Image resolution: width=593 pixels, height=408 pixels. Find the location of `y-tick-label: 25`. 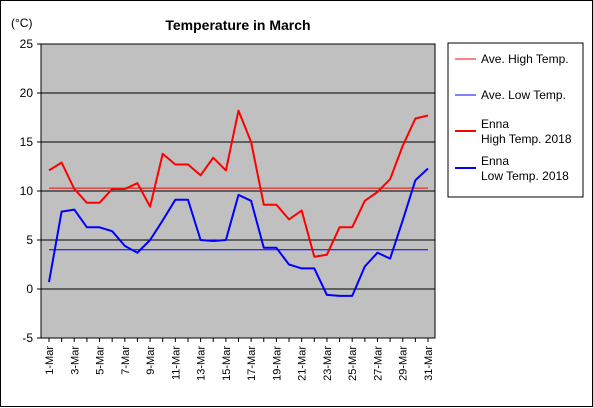

y-tick-label: 25 is located at coordinates (27, 44).